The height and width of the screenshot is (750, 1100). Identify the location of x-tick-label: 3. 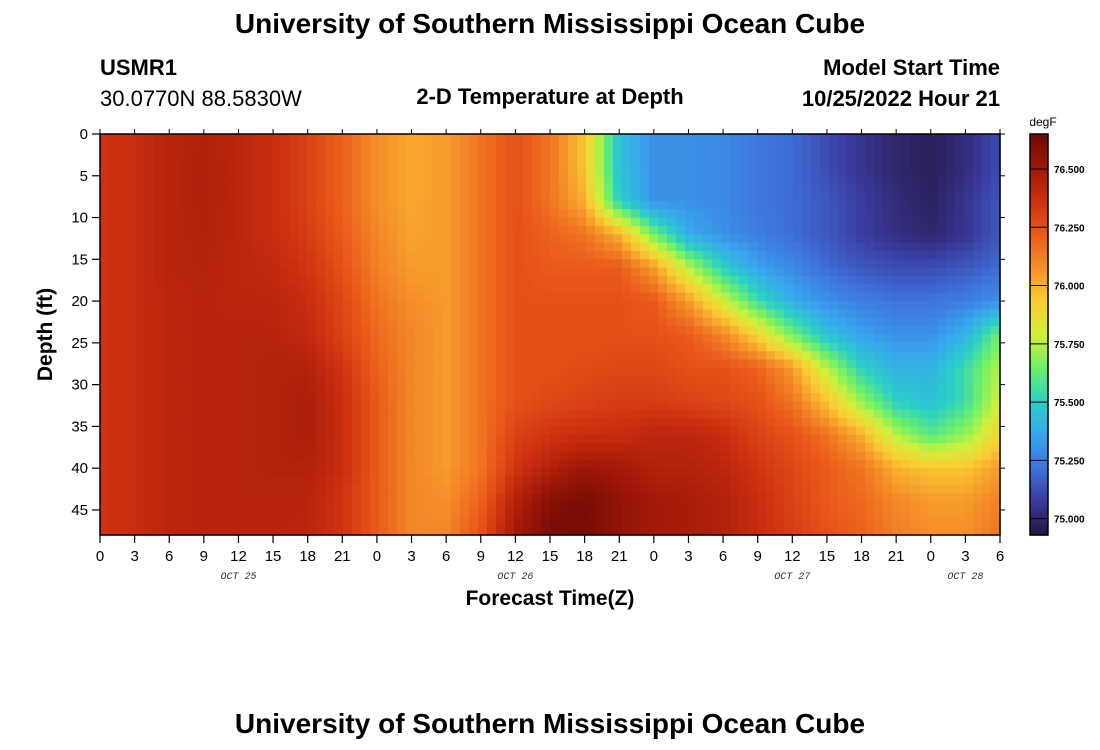
(134, 556).